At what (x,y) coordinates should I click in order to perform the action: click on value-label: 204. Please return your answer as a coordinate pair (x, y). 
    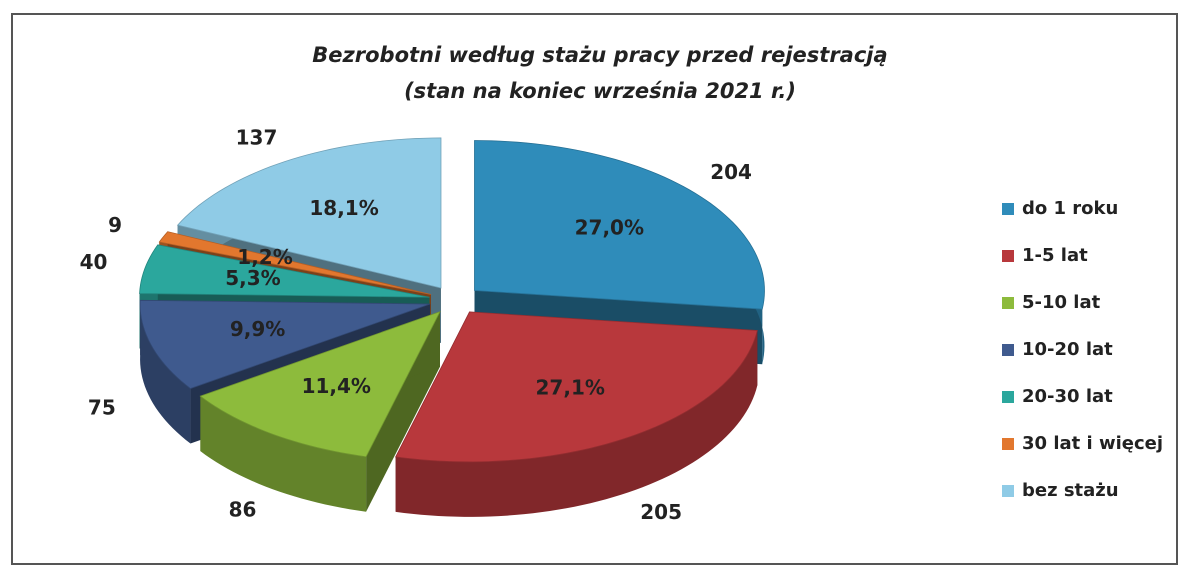
    Looking at the image, I should click on (731, 172).